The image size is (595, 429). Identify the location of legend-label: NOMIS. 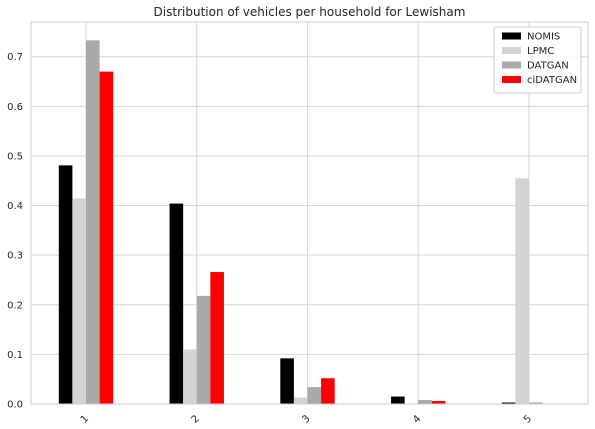
(543, 37).